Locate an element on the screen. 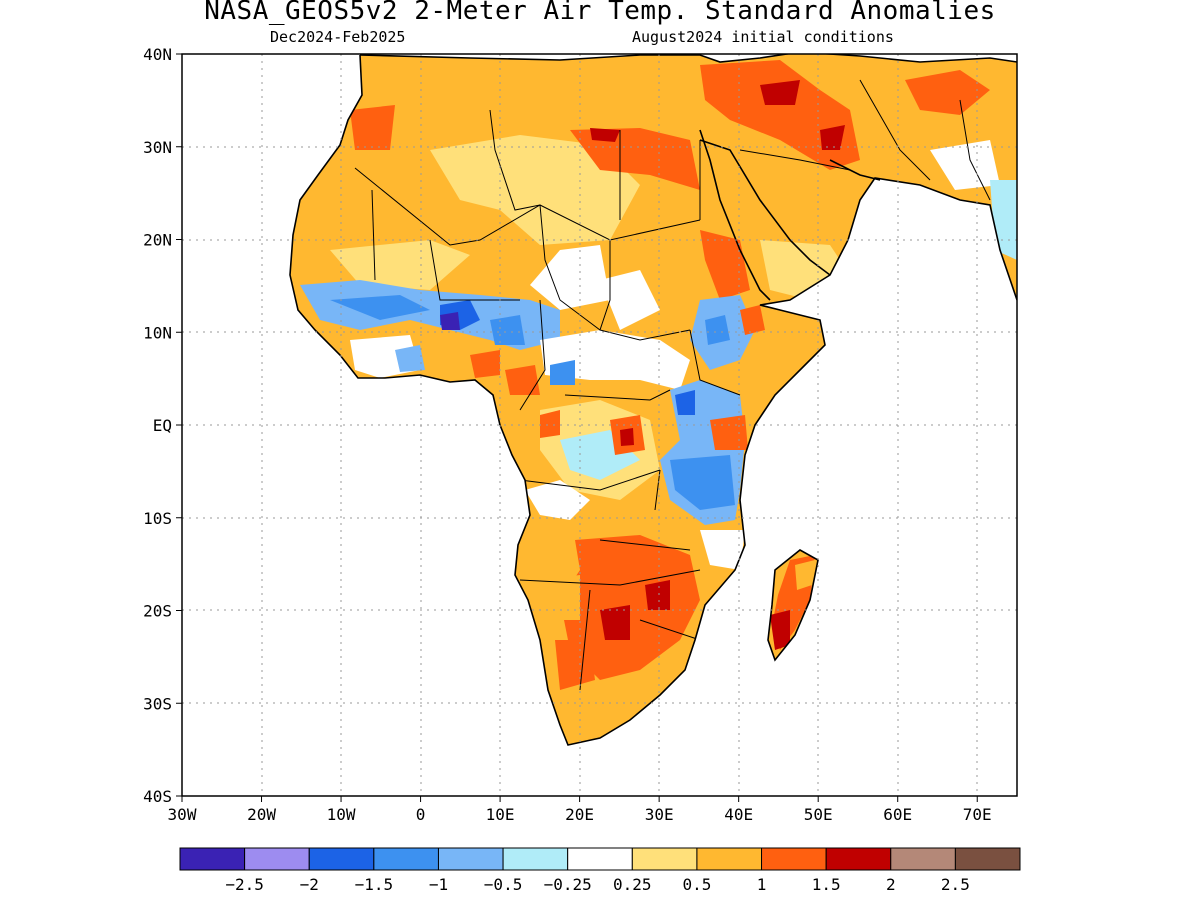 The image size is (1200, 900). lat-label: 20S is located at coordinates (157, 611).